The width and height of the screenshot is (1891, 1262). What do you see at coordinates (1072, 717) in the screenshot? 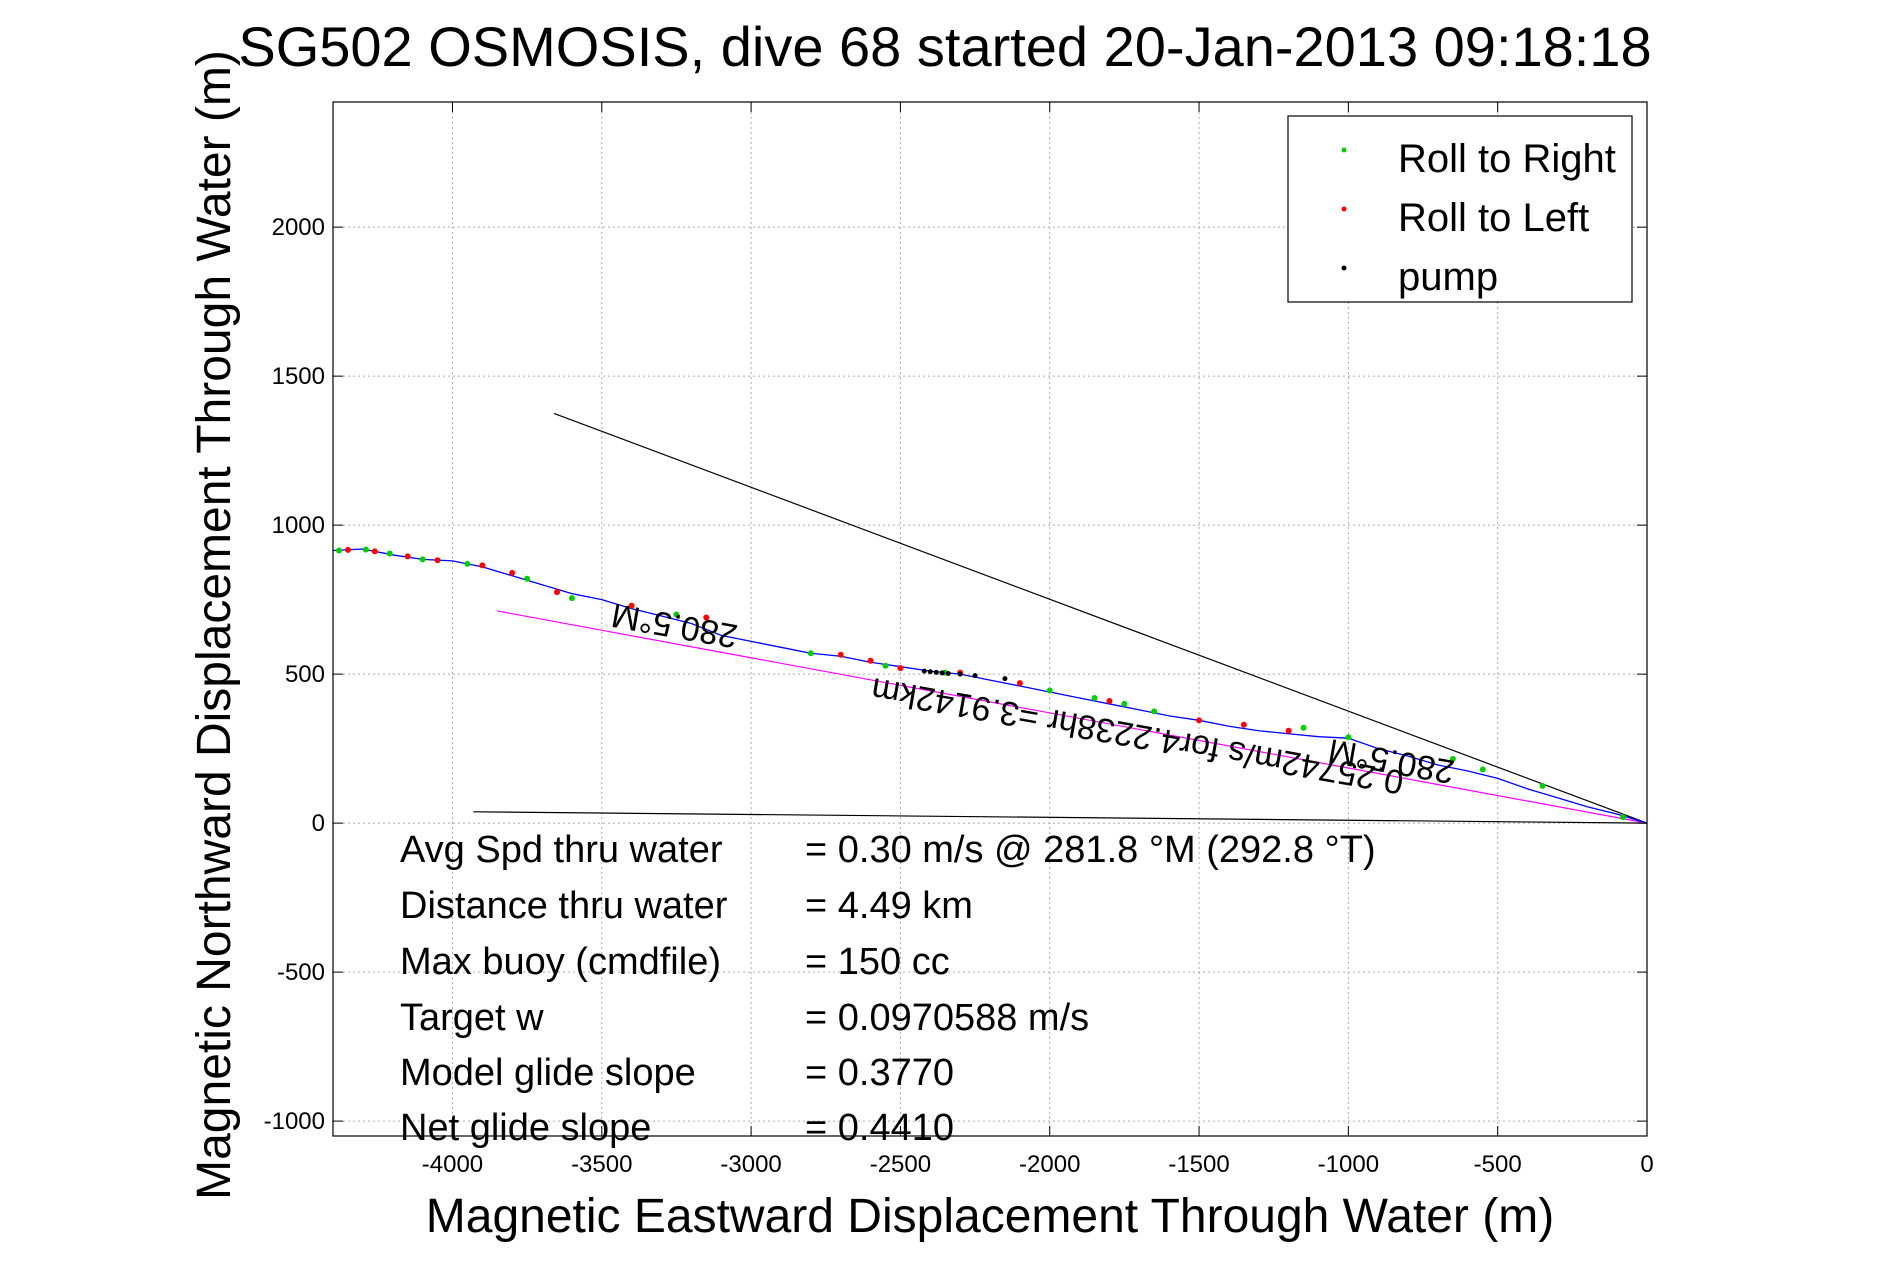
I see `current-vector-line` at bounding box center [1072, 717].